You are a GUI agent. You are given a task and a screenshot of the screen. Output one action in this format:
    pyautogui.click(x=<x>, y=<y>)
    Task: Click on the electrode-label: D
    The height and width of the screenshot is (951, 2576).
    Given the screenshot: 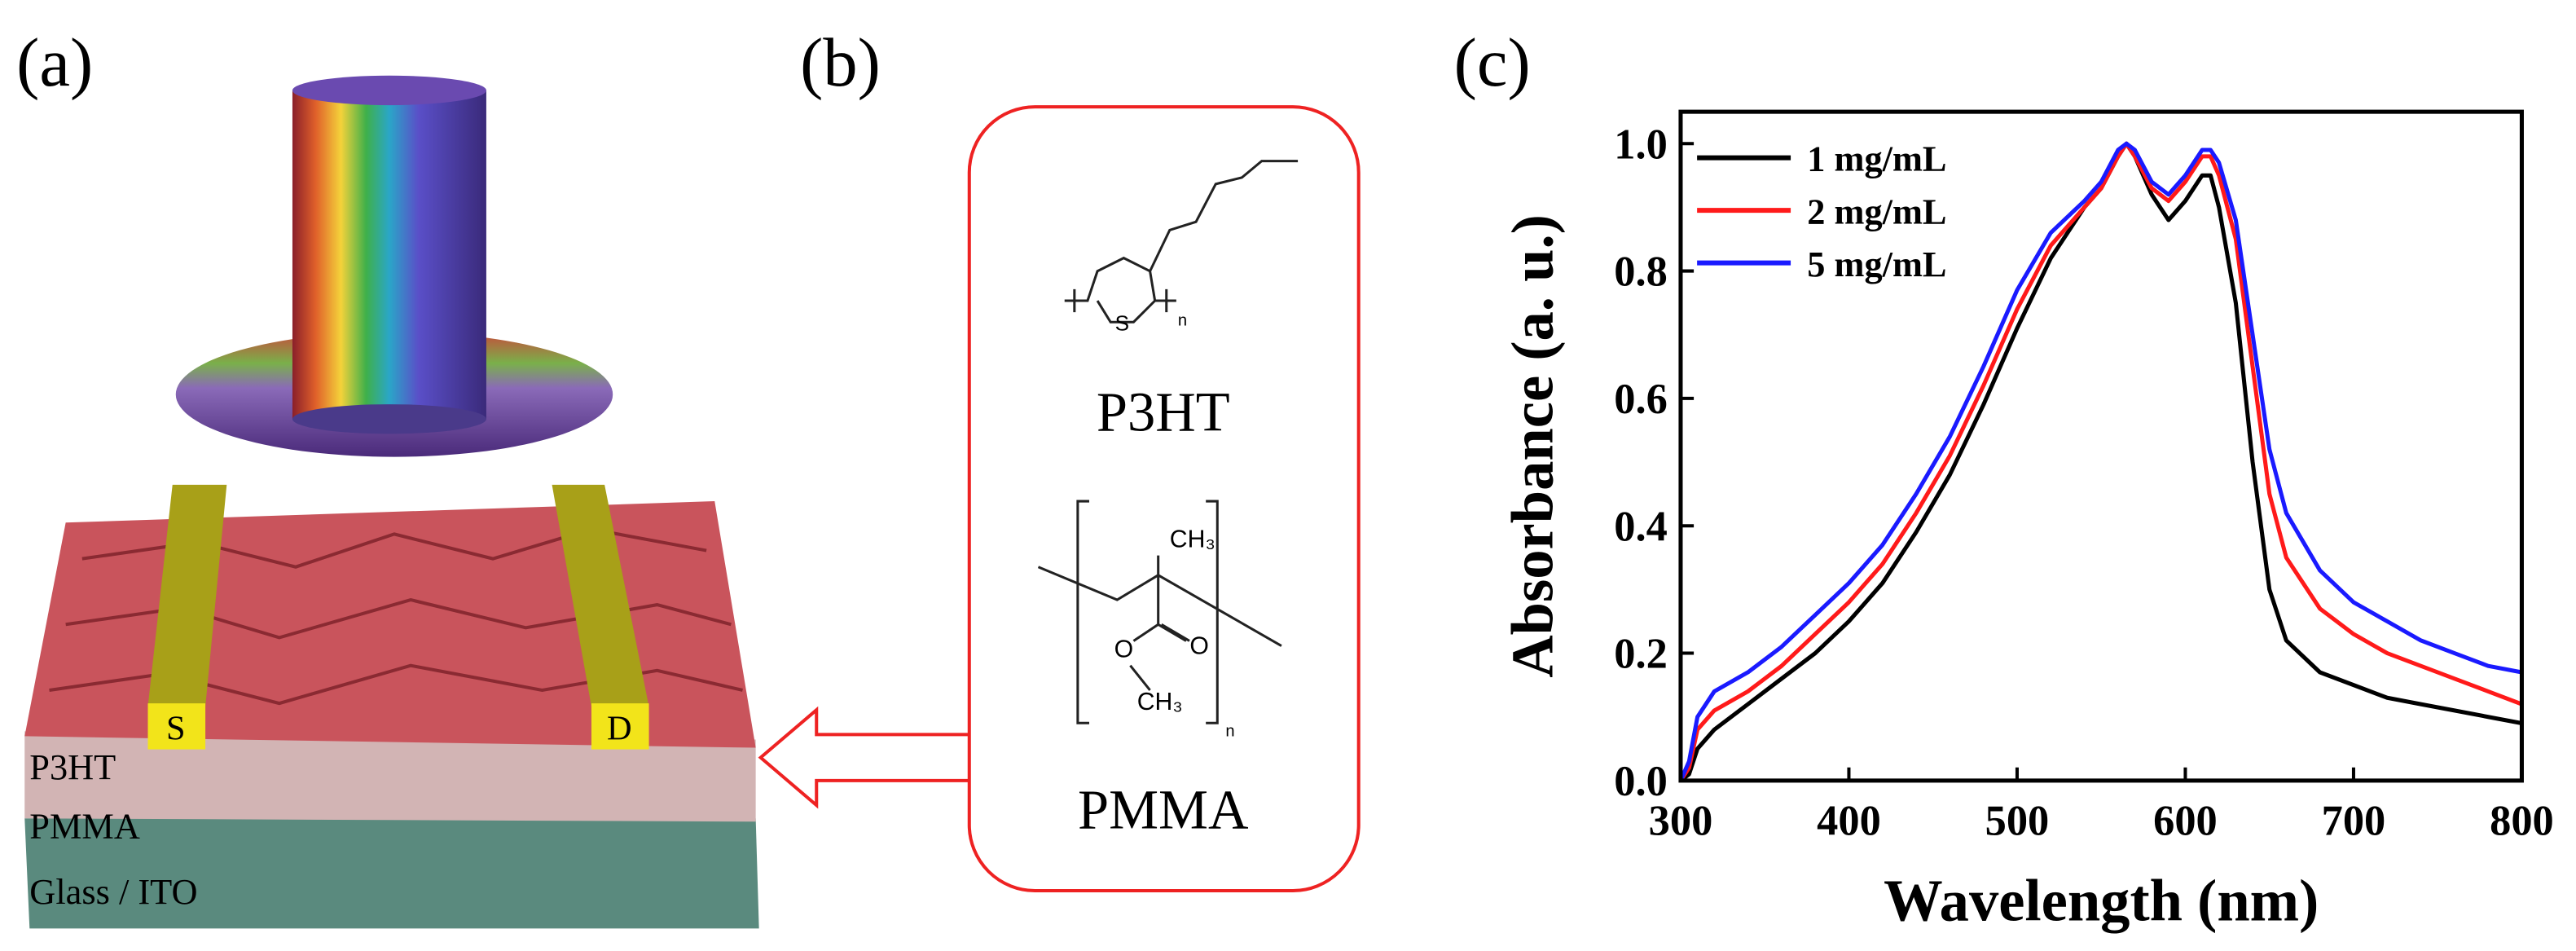 What is the action you would take?
    pyautogui.click(x=619, y=728)
    